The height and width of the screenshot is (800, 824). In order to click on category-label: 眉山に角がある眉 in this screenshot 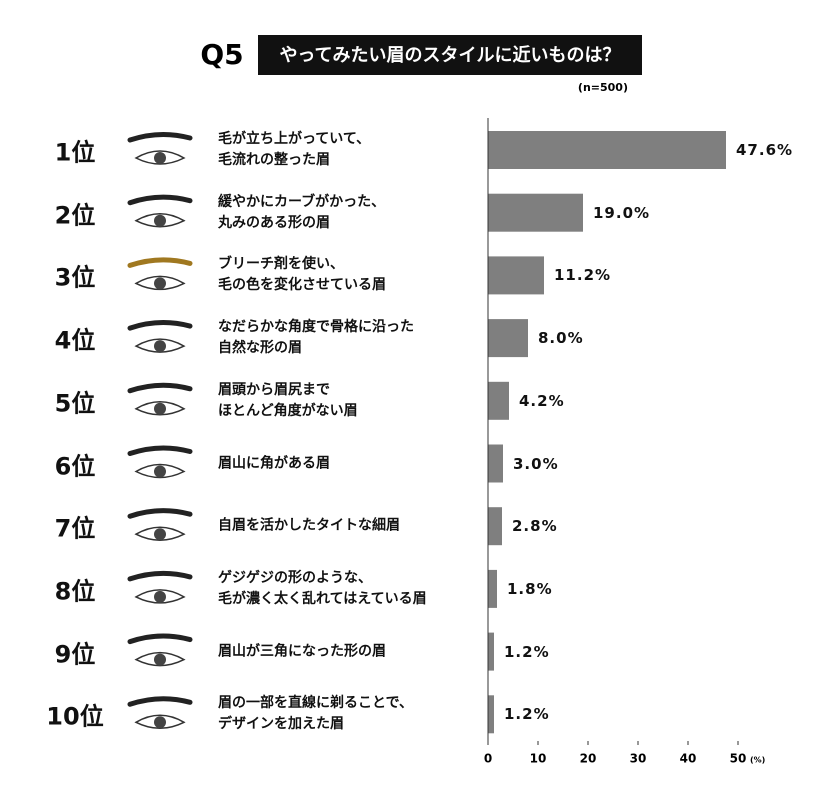, I will do `click(274, 463)`.